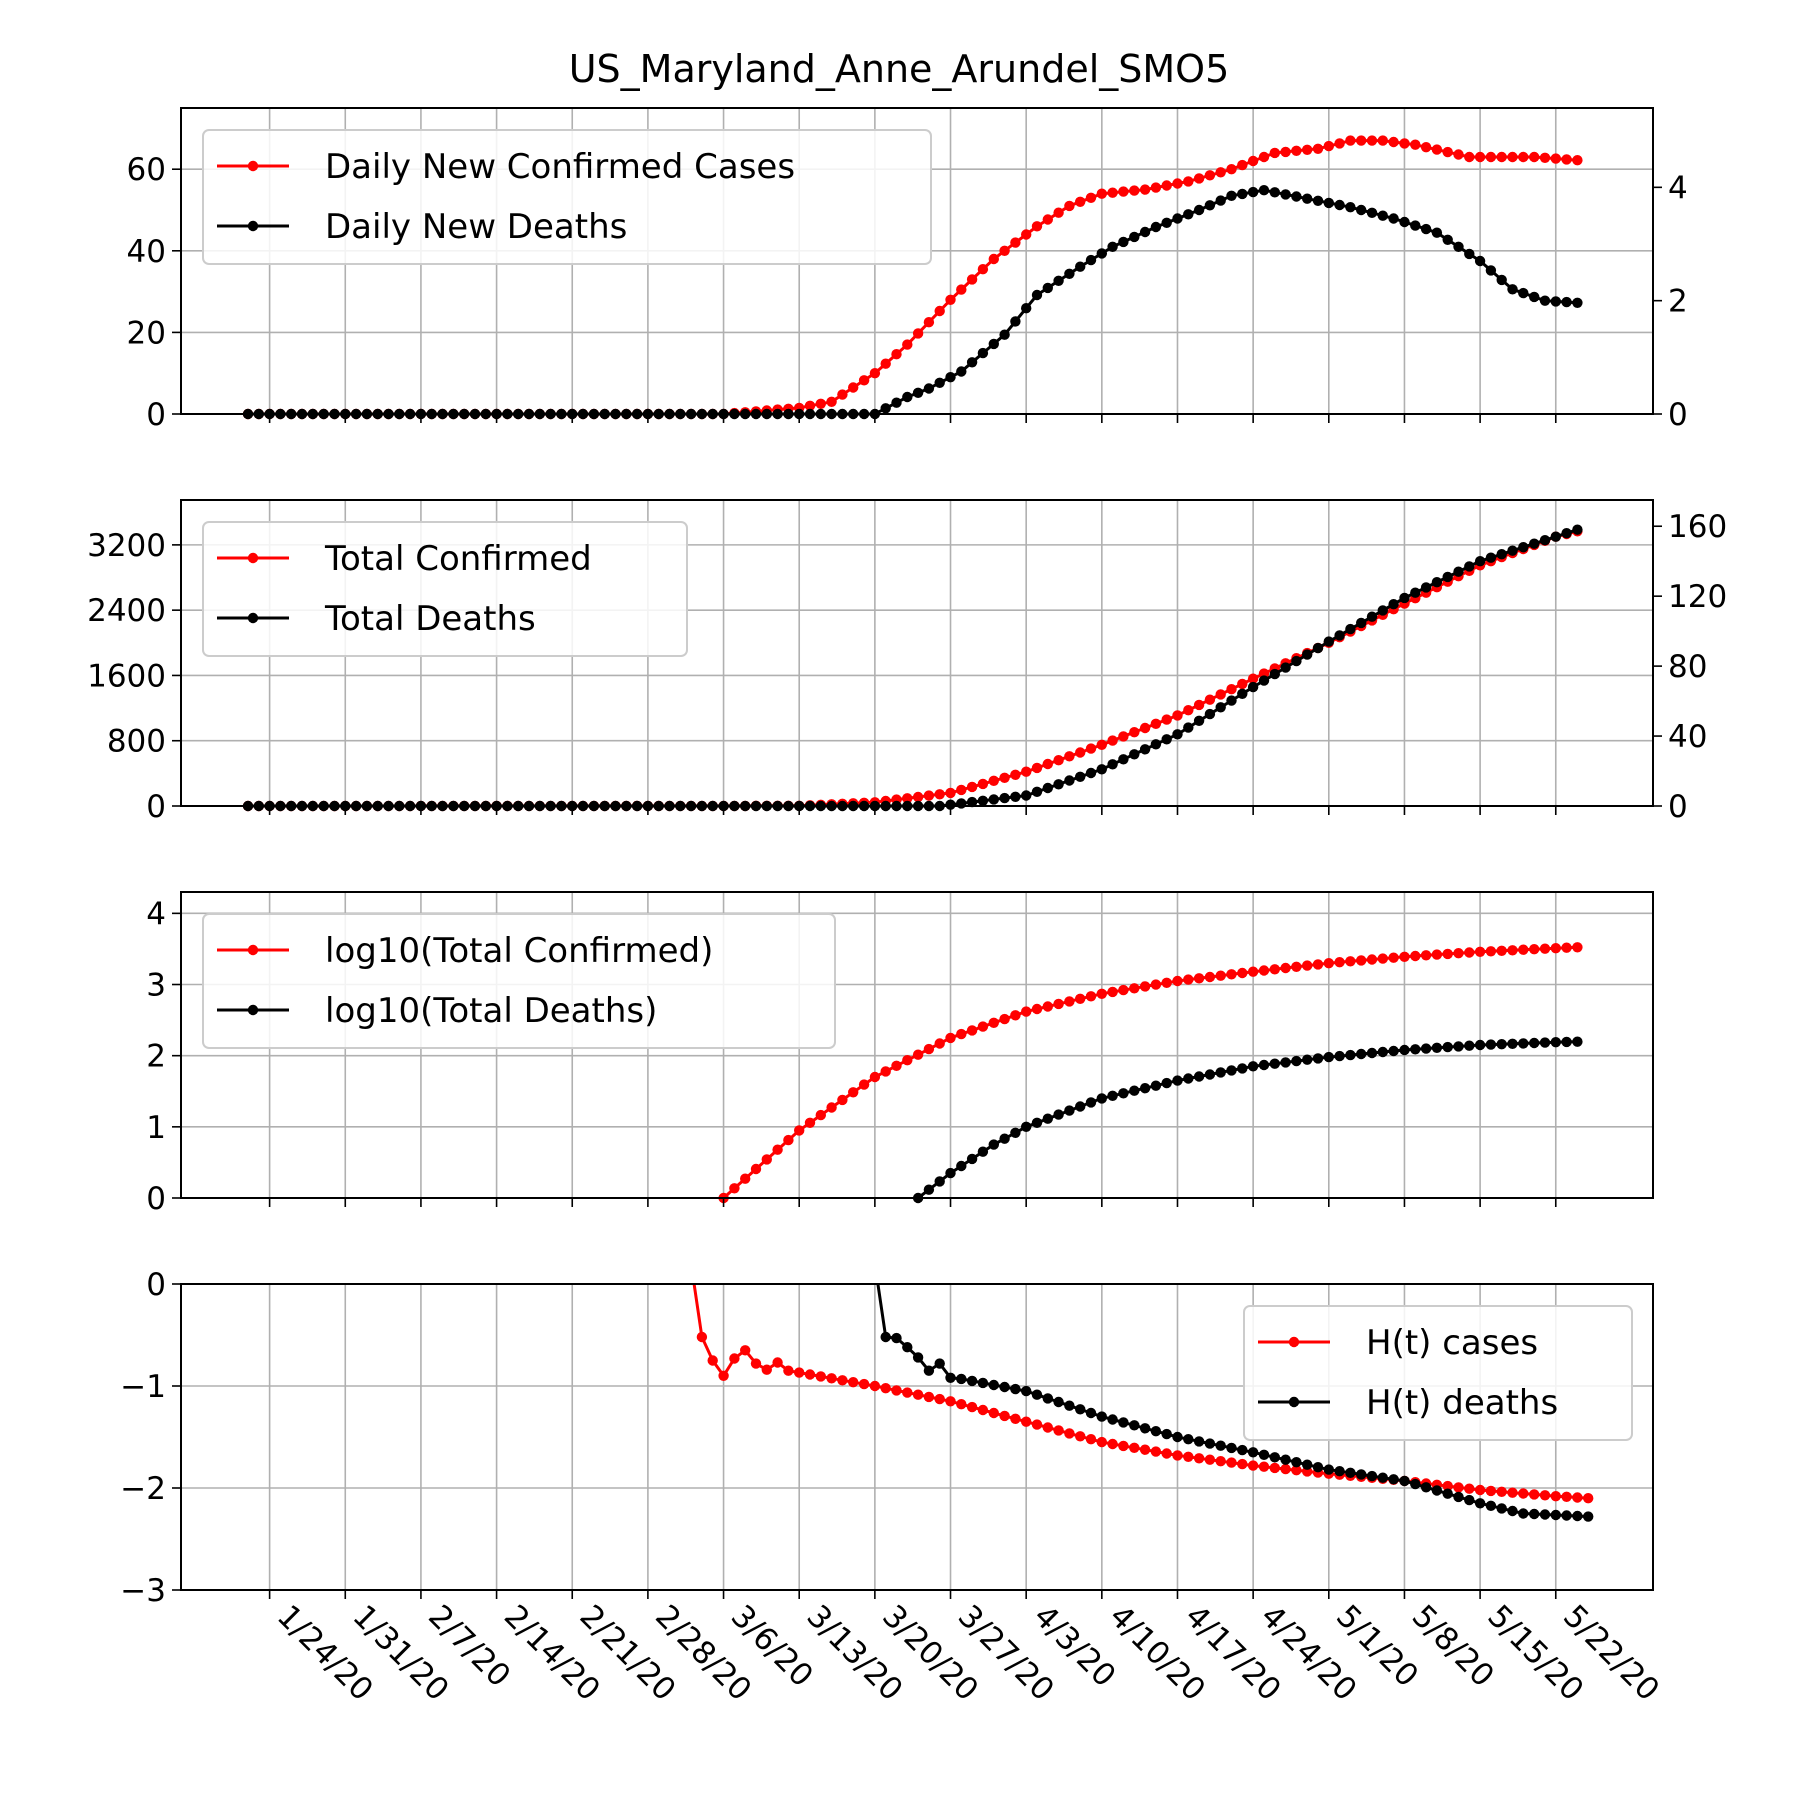 The image size is (1800, 1800). Describe the element at coordinates (253, 558) in the screenshot. I see `legend-swatch-marker` at that location.